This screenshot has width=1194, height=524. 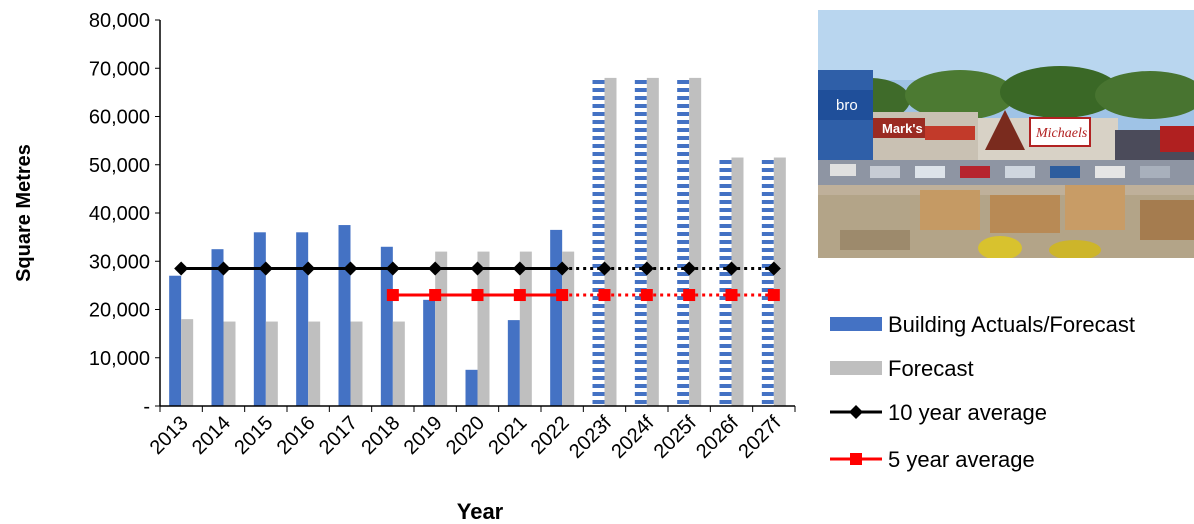 What do you see at coordinates (683, 242) in the screenshot?
I see `bar-building-2025f` at bounding box center [683, 242].